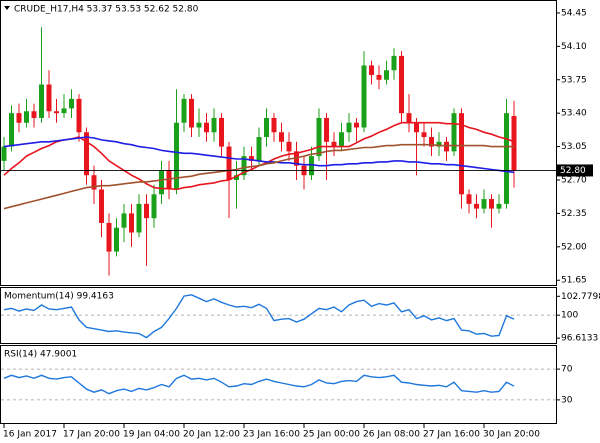 The height and width of the screenshot is (443, 600). Describe the element at coordinates (91, 435) in the screenshot. I see `x-tick-label: 17 Jan 20:00` at that location.